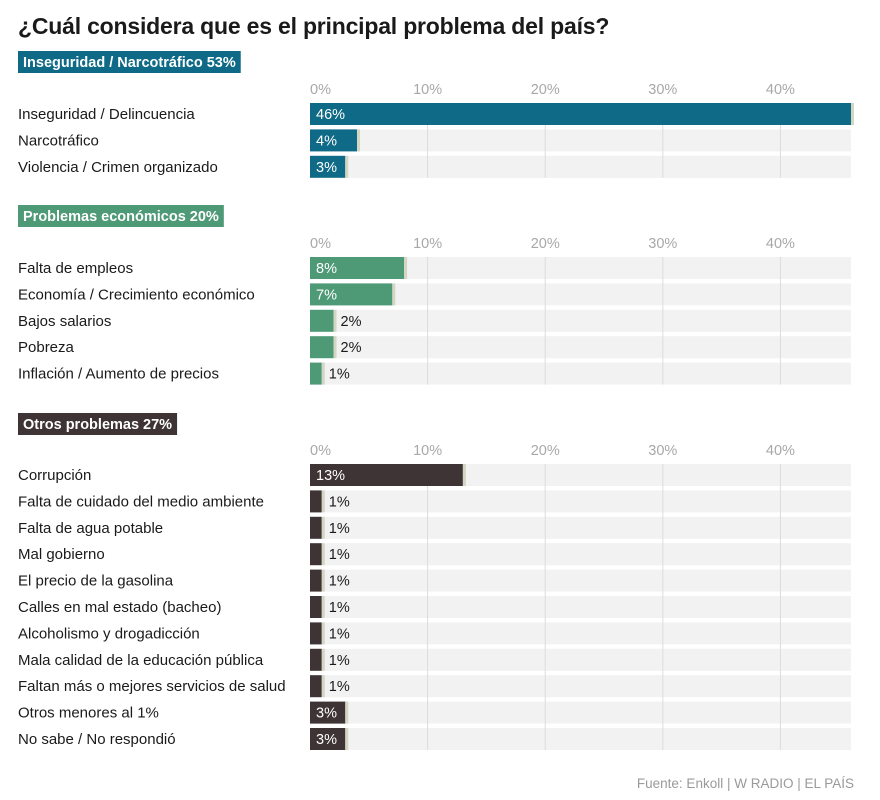  I want to click on group-header-label: Problemas económicos 20%, so click(121, 217).